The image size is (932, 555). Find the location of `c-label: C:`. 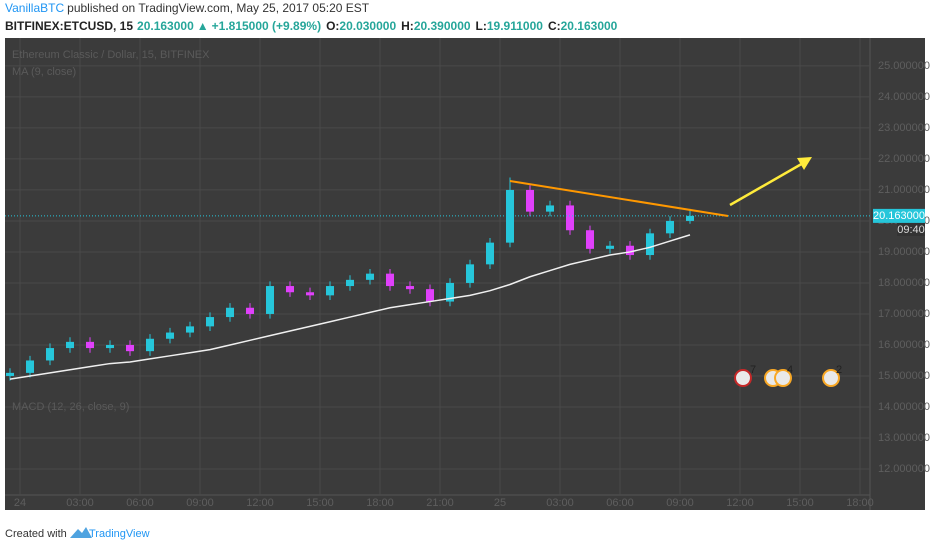

c-label: C: is located at coordinates (554, 26).